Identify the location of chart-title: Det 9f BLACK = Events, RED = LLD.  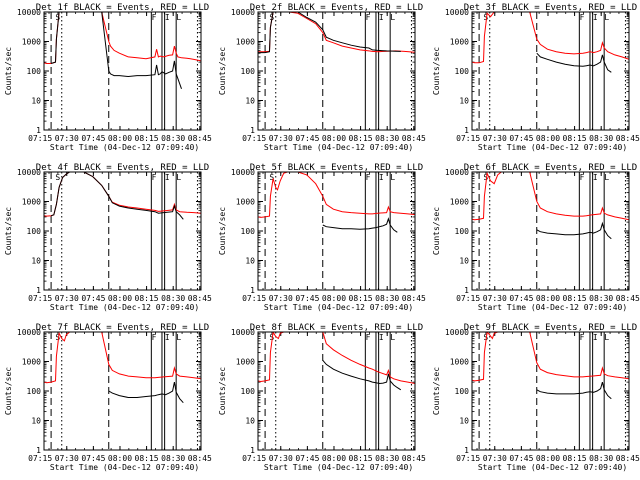
(550, 328).